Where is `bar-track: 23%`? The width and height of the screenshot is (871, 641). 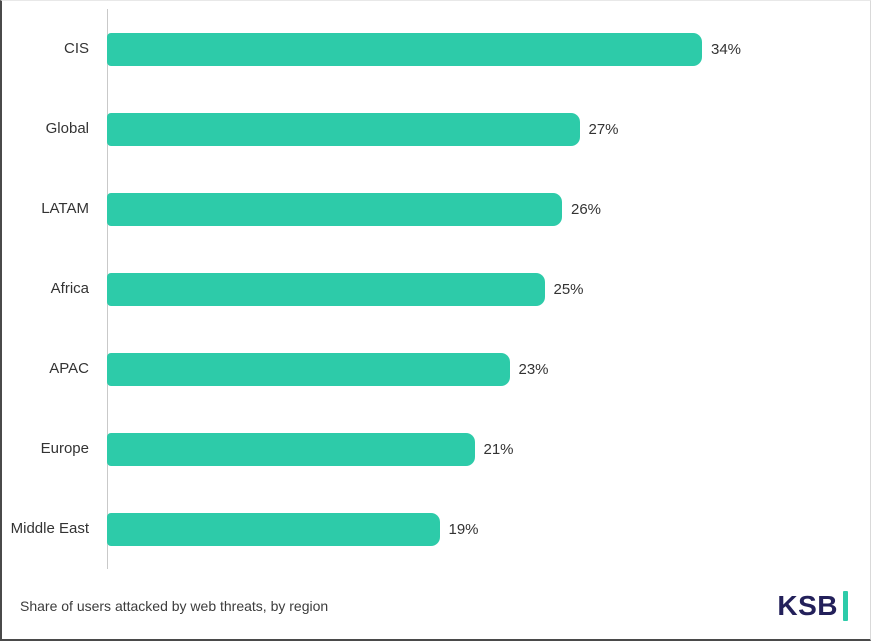
bar-track: 23% is located at coordinates (484, 369).